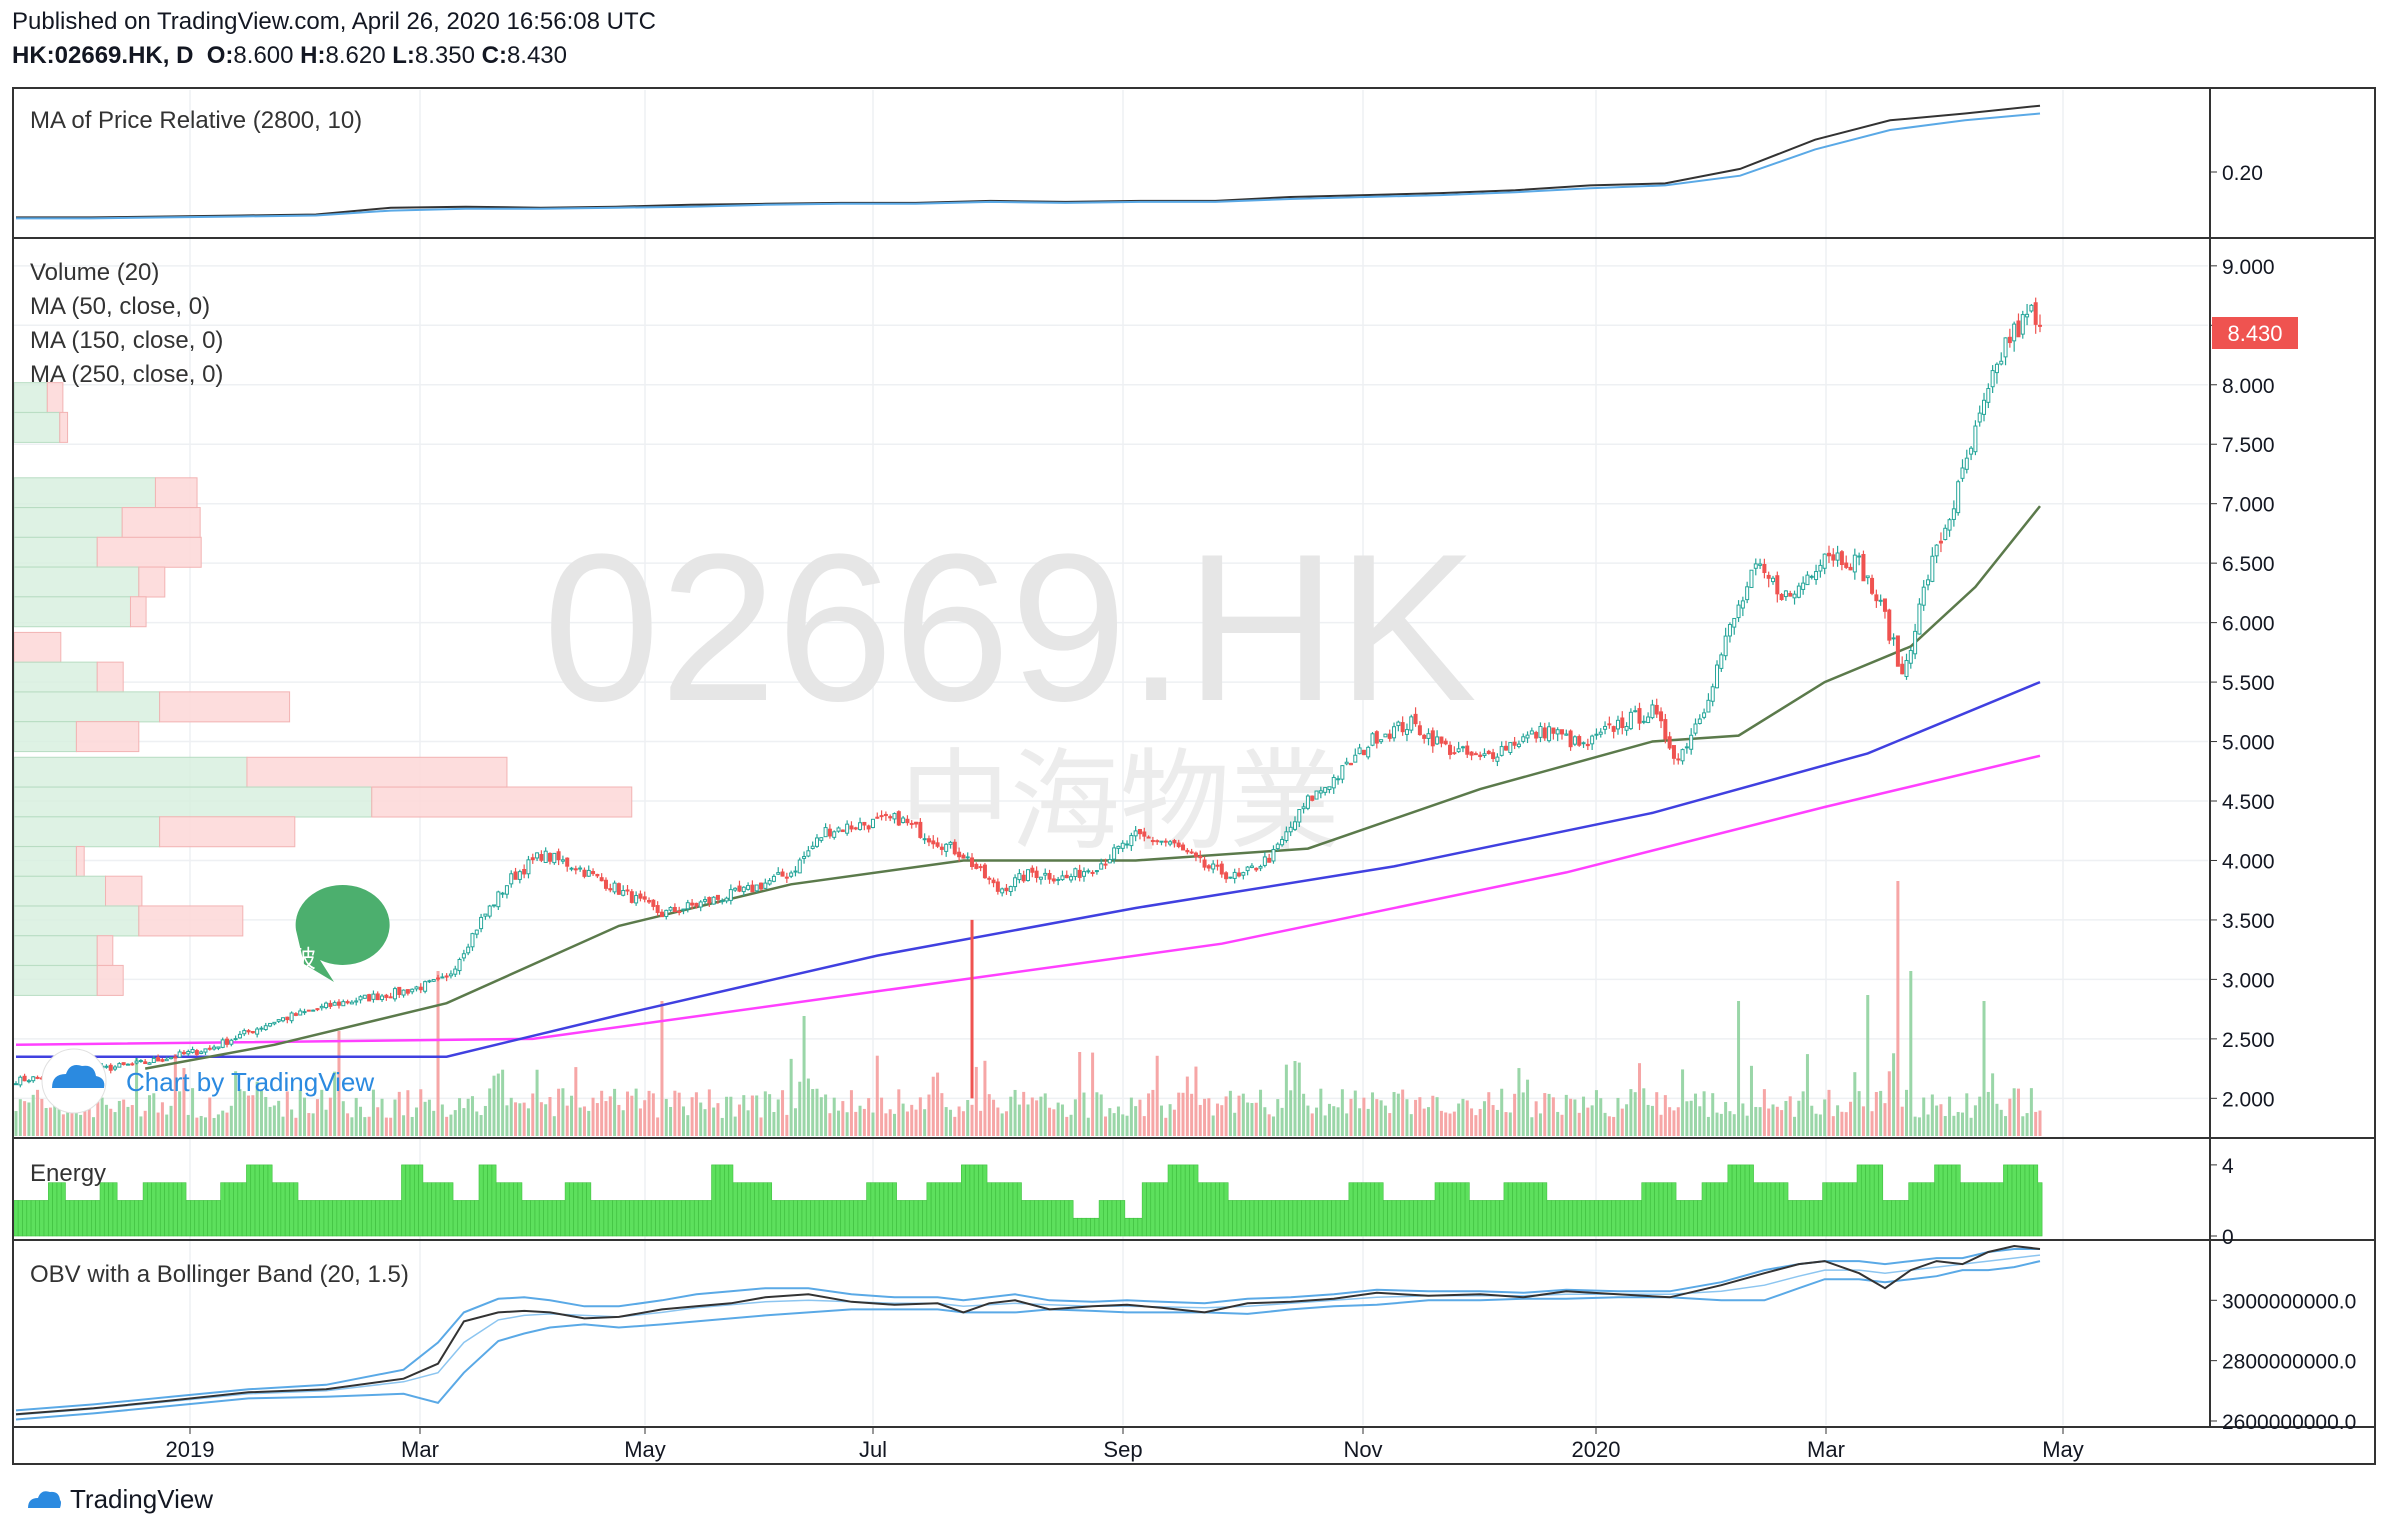 Image resolution: width=2388 pixels, height=1538 pixels. I want to click on time-axis: 2019 Mar May Jul Sep Nov 2020 Mar May, so click(1125, 1444).